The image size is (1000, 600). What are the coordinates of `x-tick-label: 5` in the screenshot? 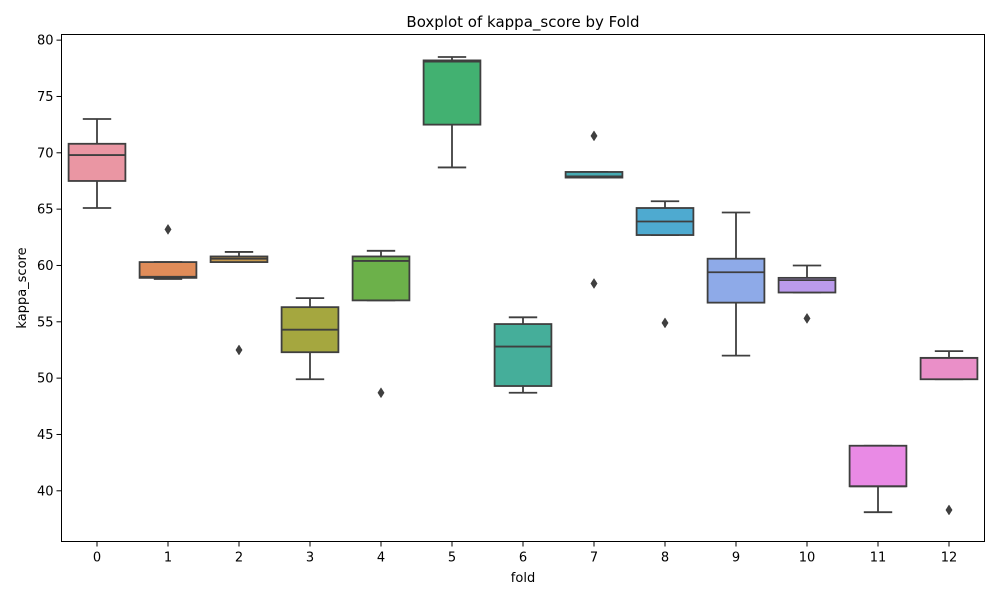 It's located at (452, 558).